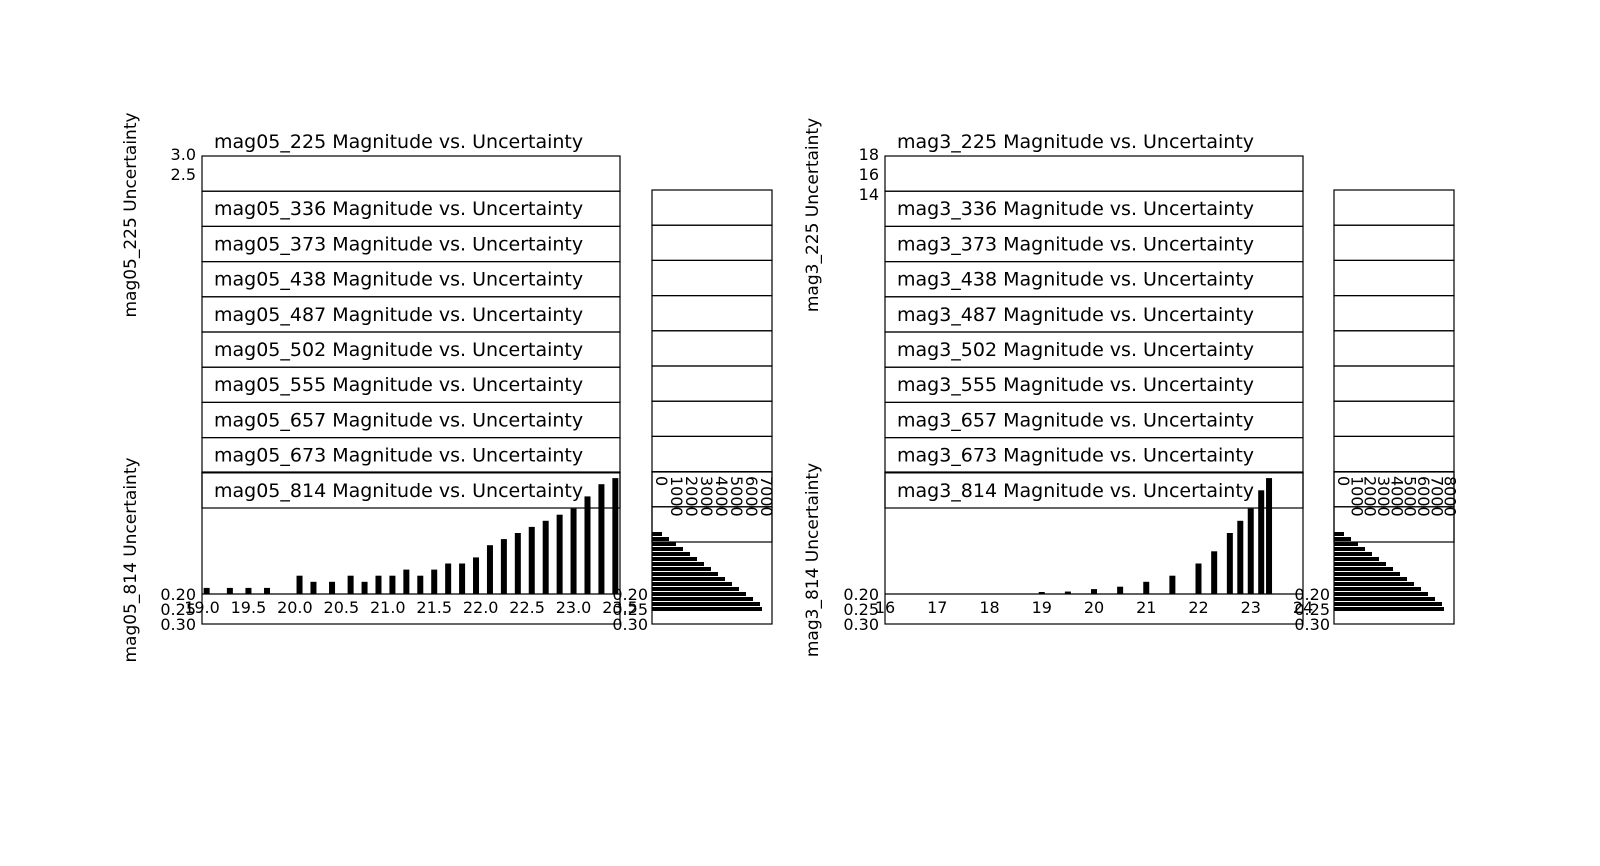  Describe the element at coordinates (721, 496) in the screenshot. I see `hist-xtick-label: 4000` at that location.